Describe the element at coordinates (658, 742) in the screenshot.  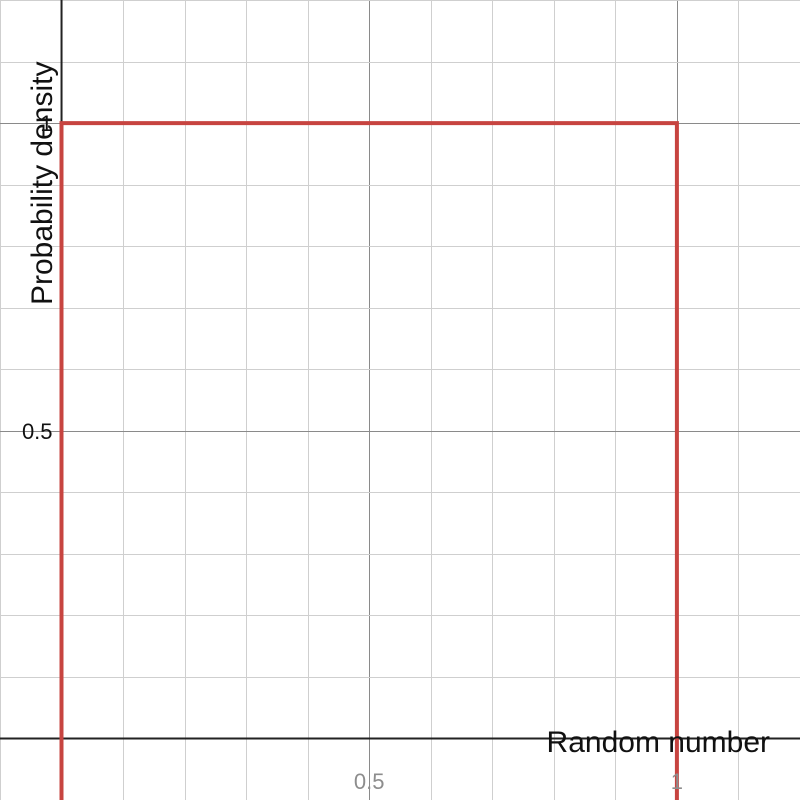
I see `x-axis-title: Random number` at that location.